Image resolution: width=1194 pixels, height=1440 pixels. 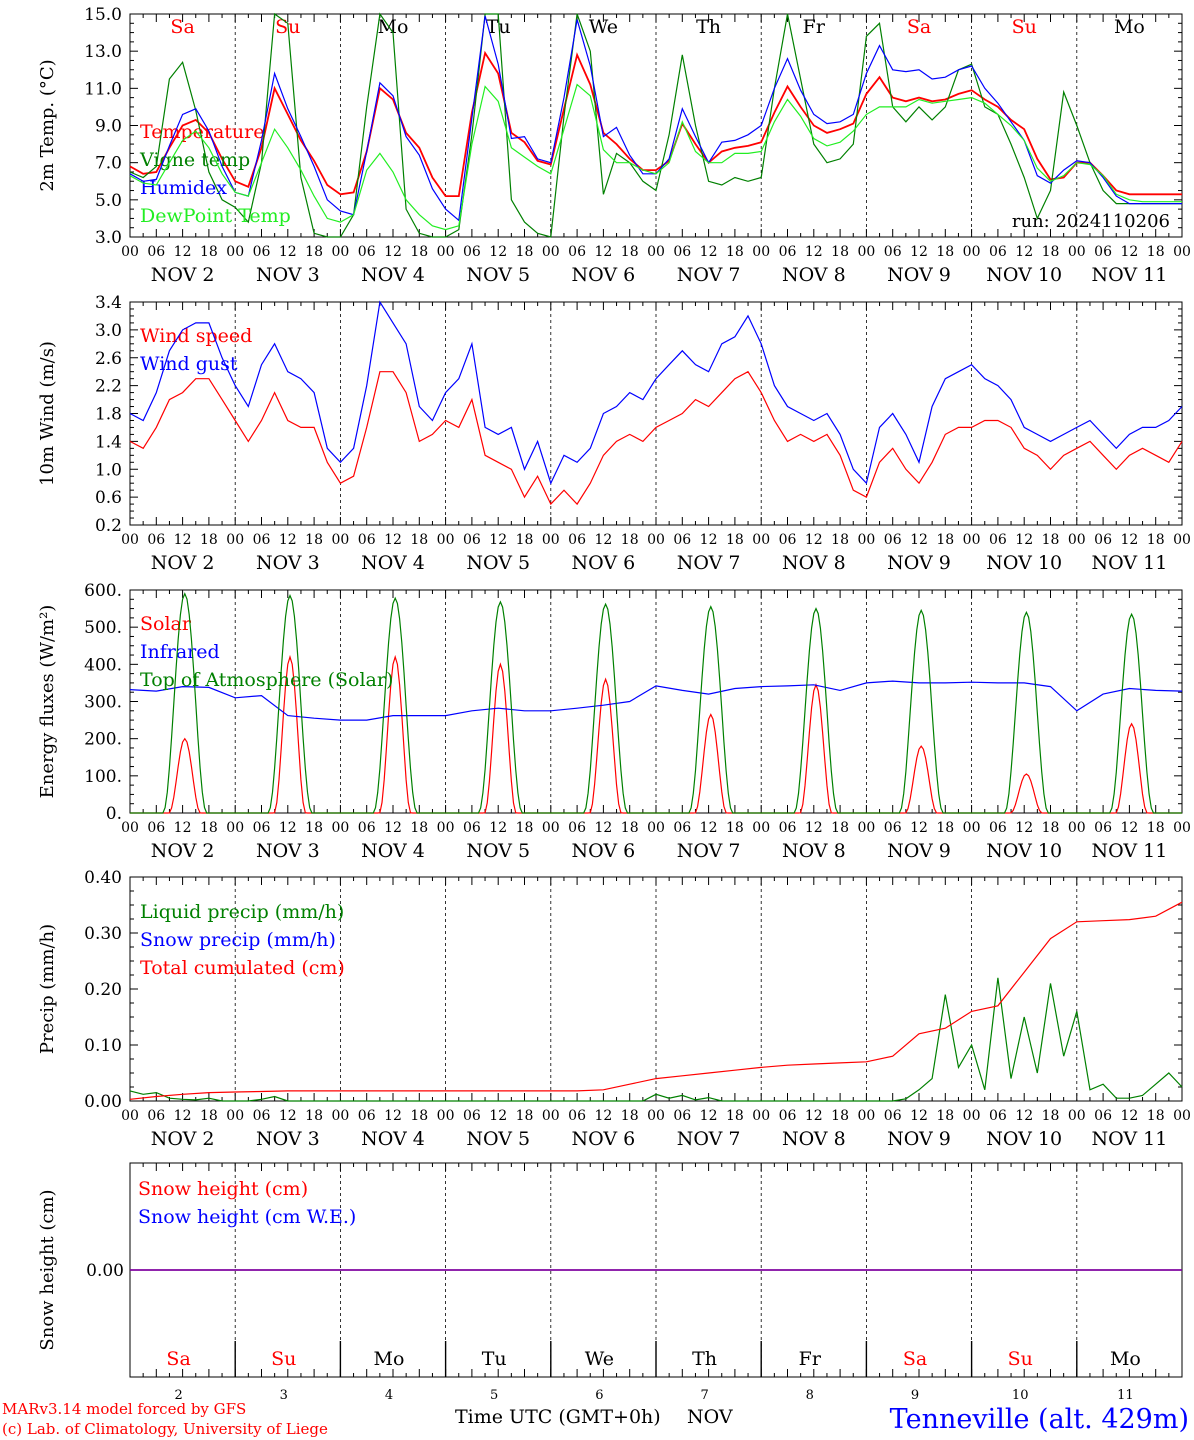 I want to click on y-tick-label: 0.20, so click(x=103, y=990).